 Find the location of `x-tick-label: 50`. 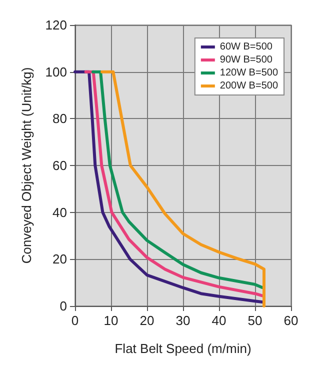

x-tick-label: 50 is located at coordinates (255, 320).